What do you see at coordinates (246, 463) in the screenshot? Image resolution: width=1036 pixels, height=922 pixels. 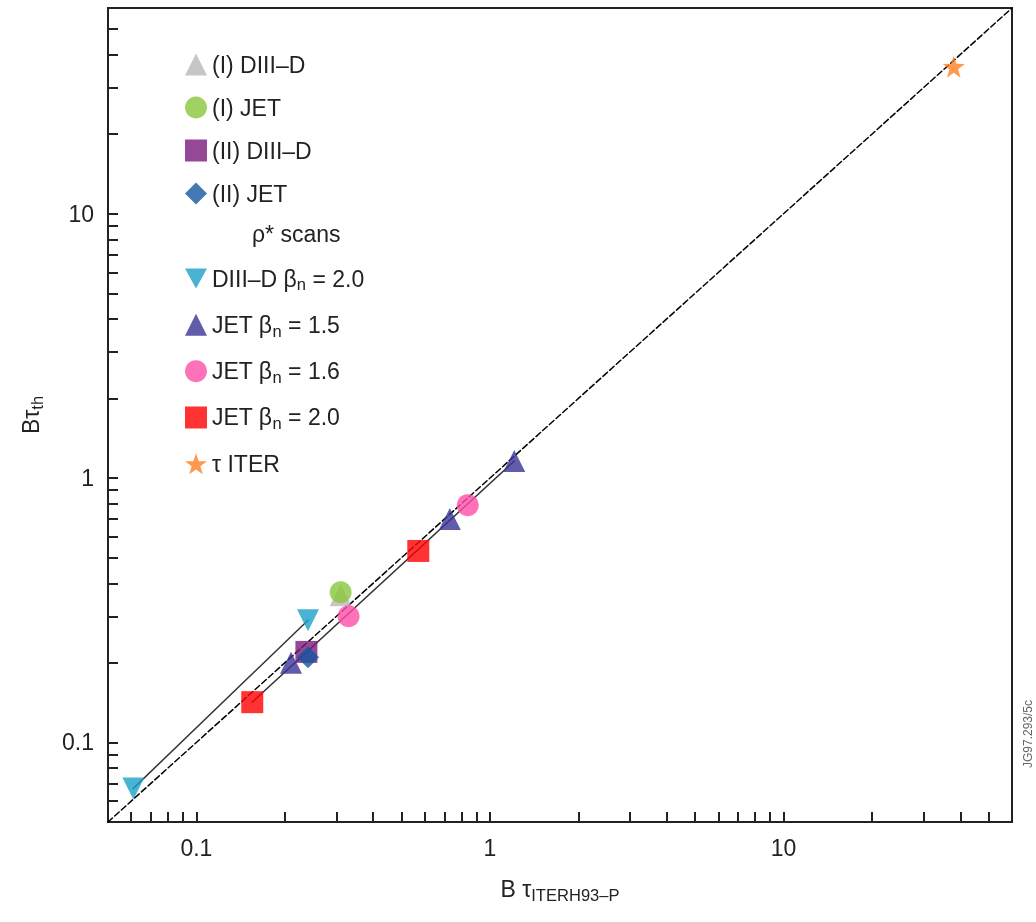 I see `legend-label: τ ITER` at bounding box center [246, 463].